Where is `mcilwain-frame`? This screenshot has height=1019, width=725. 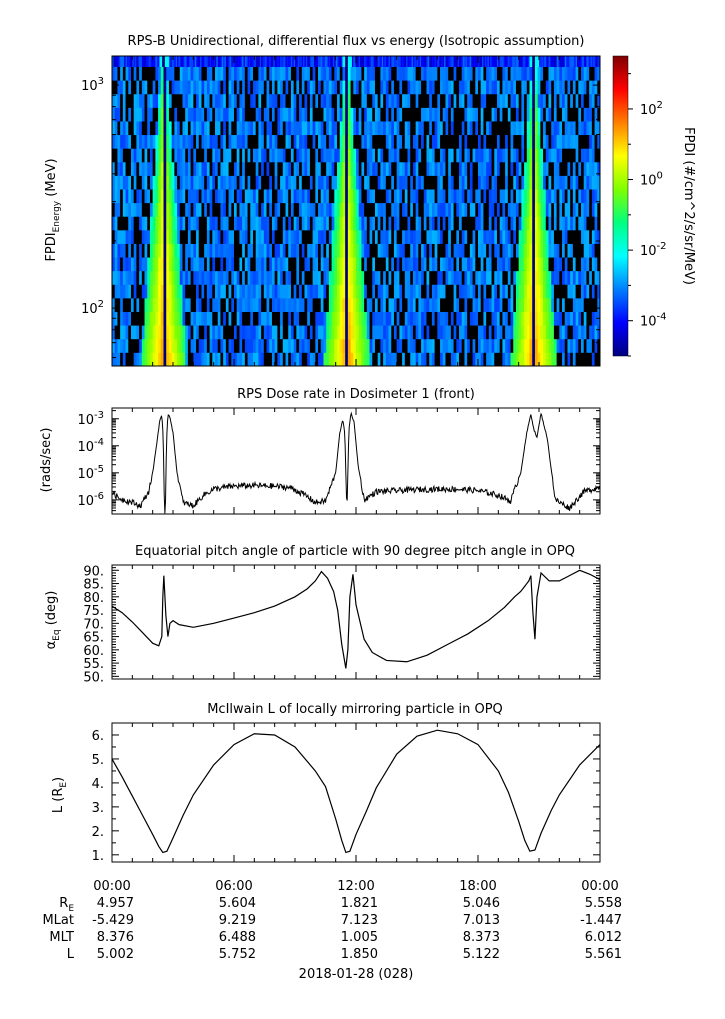
mcilwain-frame is located at coordinates (356, 792).